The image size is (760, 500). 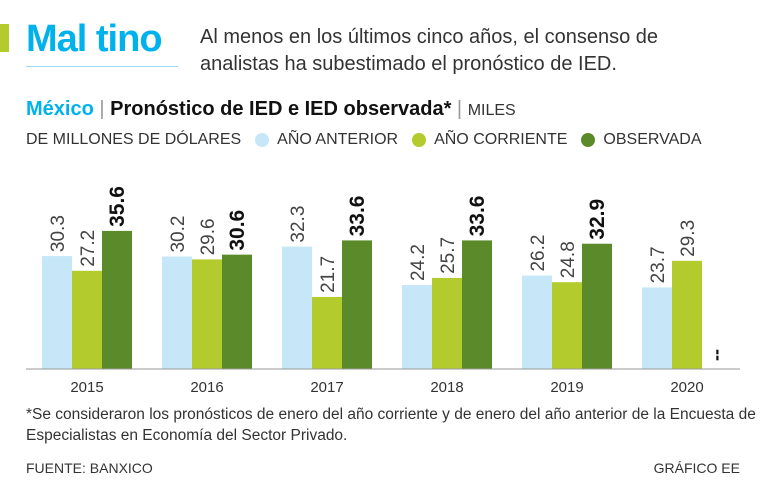 What do you see at coordinates (686, 387) in the screenshot?
I see `x-tick-label: 2020` at bounding box center [686, 387].